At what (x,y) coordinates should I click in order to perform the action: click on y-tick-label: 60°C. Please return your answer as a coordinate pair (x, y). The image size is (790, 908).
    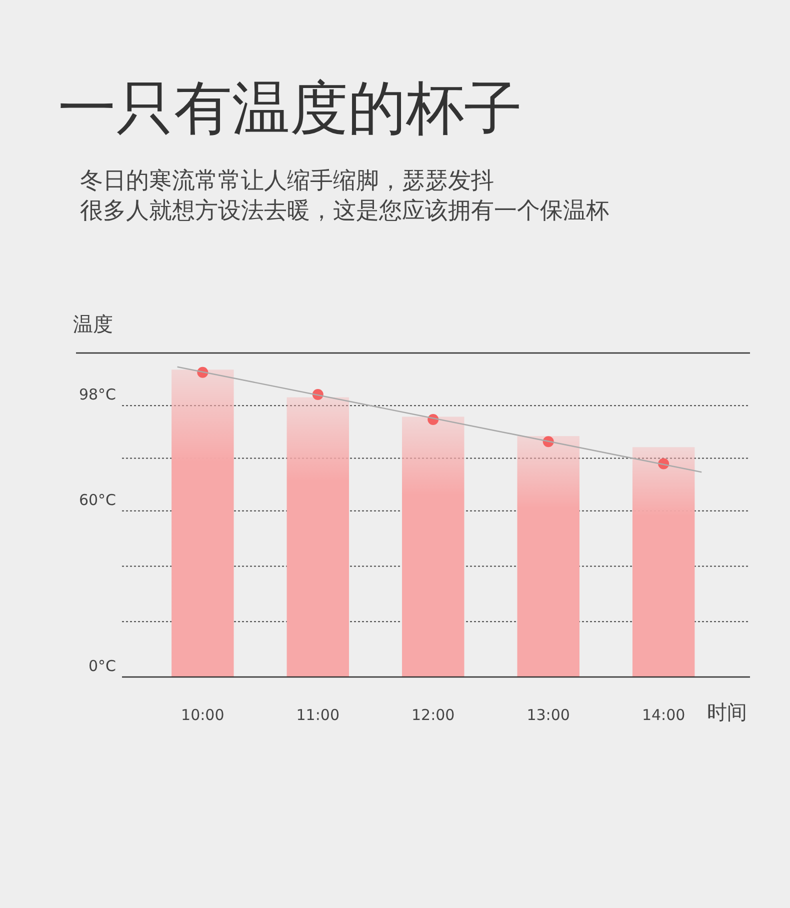
    Looking at the image, I should click on (97, 499).